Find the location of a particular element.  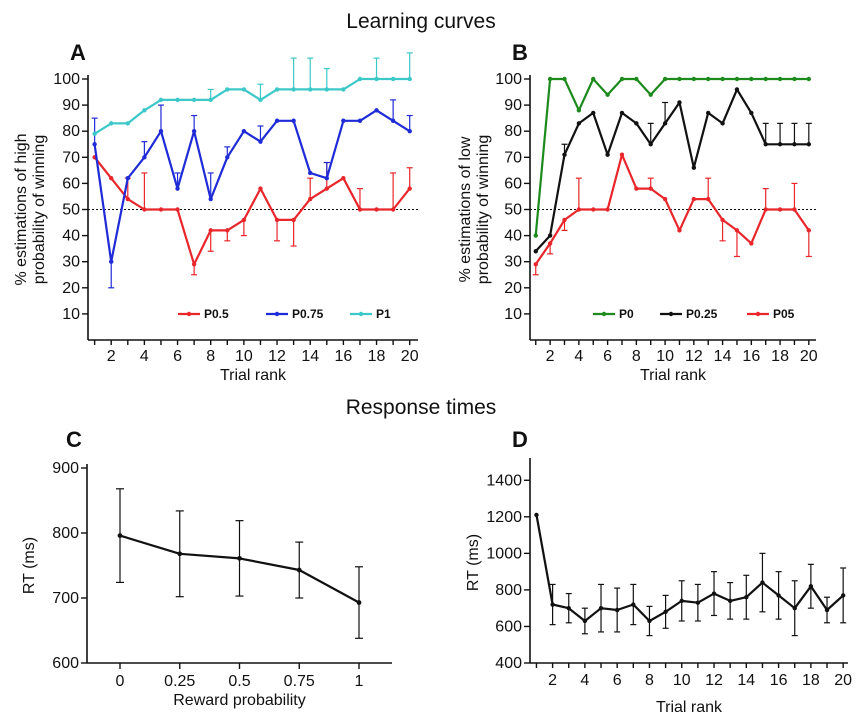

panel-b-x-tick-label-2: 2 is located at coordinates (550, 356).